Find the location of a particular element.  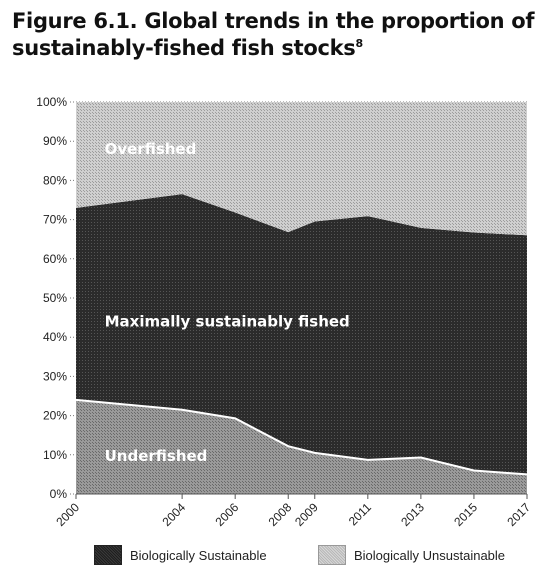

legend-swatch-unsustainable is located at coordinates (332, 555).